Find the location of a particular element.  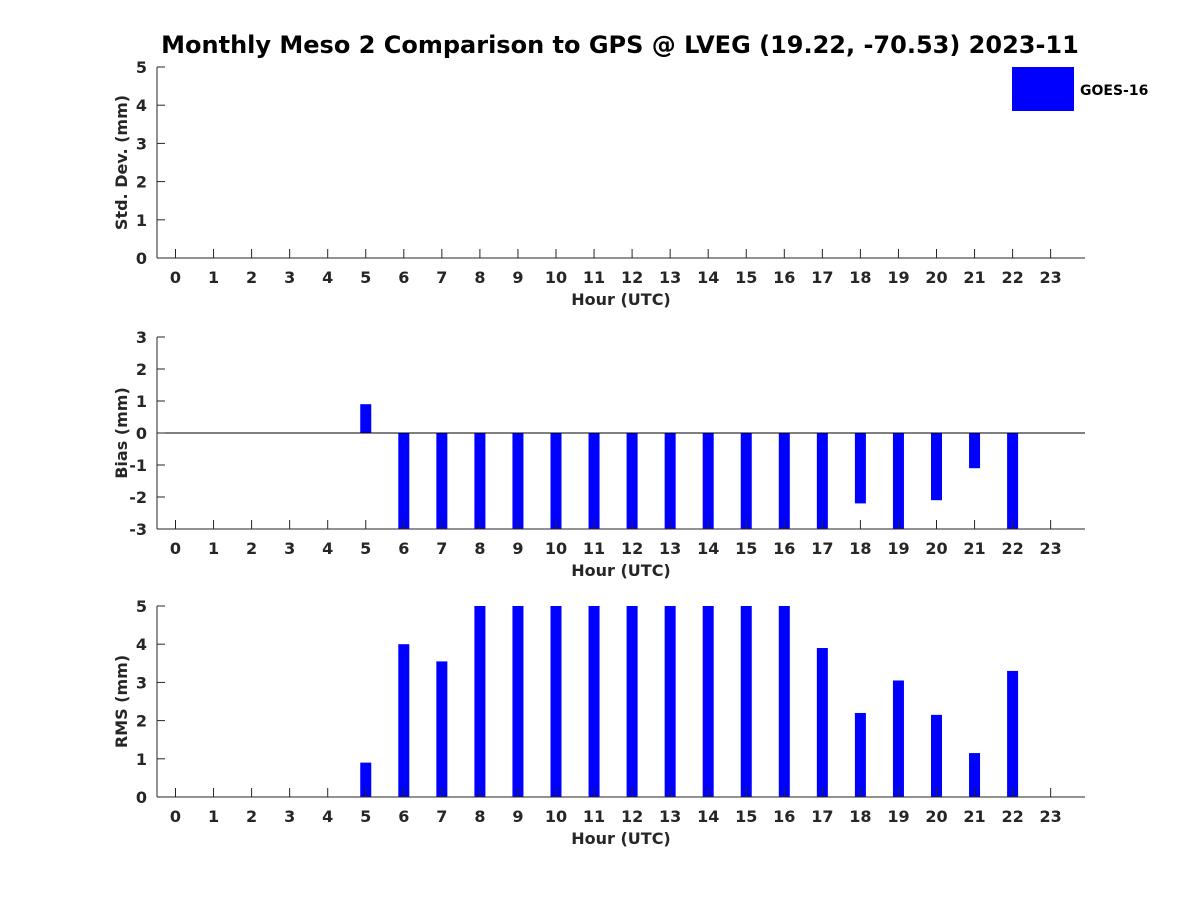

std-dev-x-tick-label: 23 is located at coordinates (1051, 277).